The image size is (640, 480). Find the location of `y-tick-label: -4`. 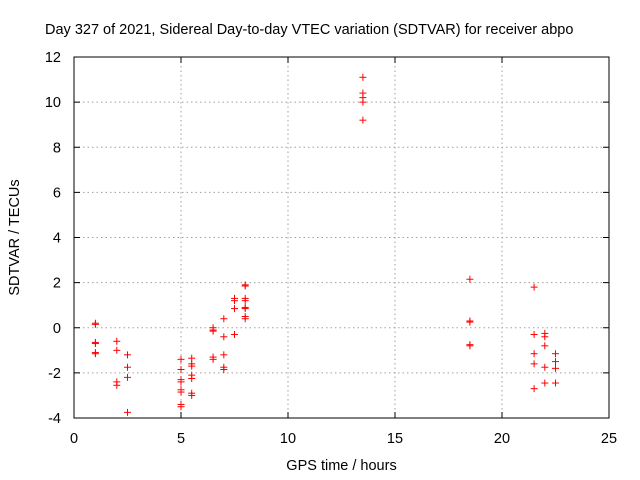

y-tick-label: -4 is located at coordinates (54, 419).